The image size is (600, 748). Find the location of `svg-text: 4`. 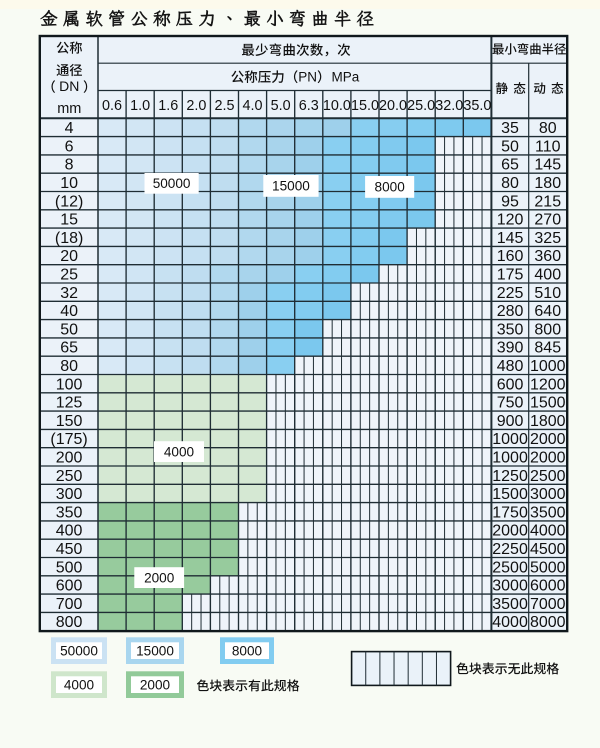

svg-text: 4 is located at coordinates (69, 128).